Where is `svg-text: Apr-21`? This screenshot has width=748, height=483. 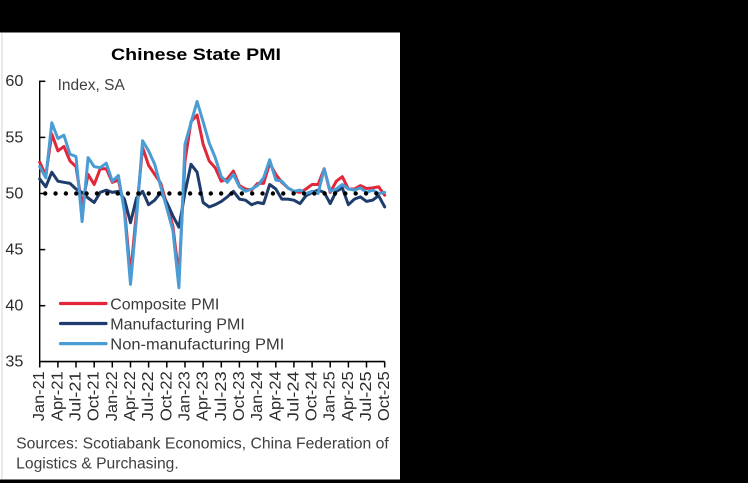
svg-text: Apr-21 is located at coordinates (57, 396).